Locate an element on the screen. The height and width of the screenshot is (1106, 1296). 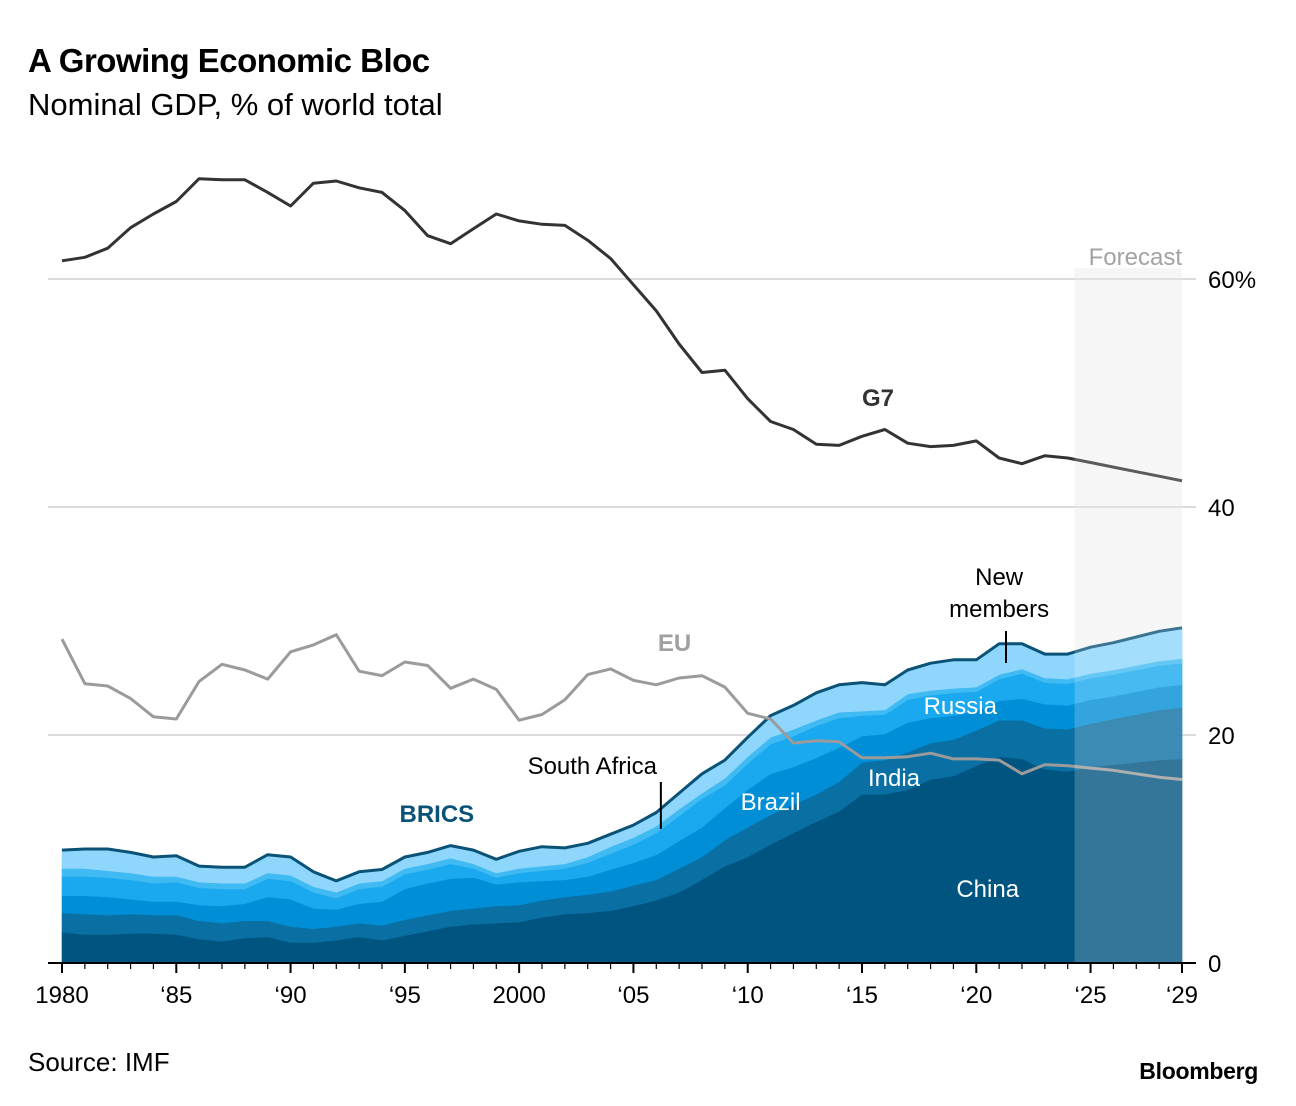
x-tick-label: 2000 is located at coordinates (518, 995).